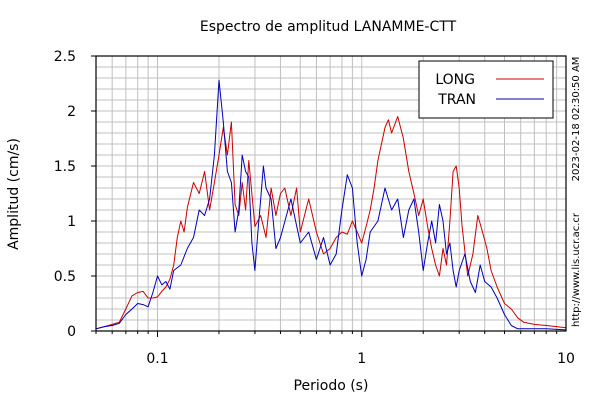  I want to click on x-tick-label: 0.1, so click(157, 359).